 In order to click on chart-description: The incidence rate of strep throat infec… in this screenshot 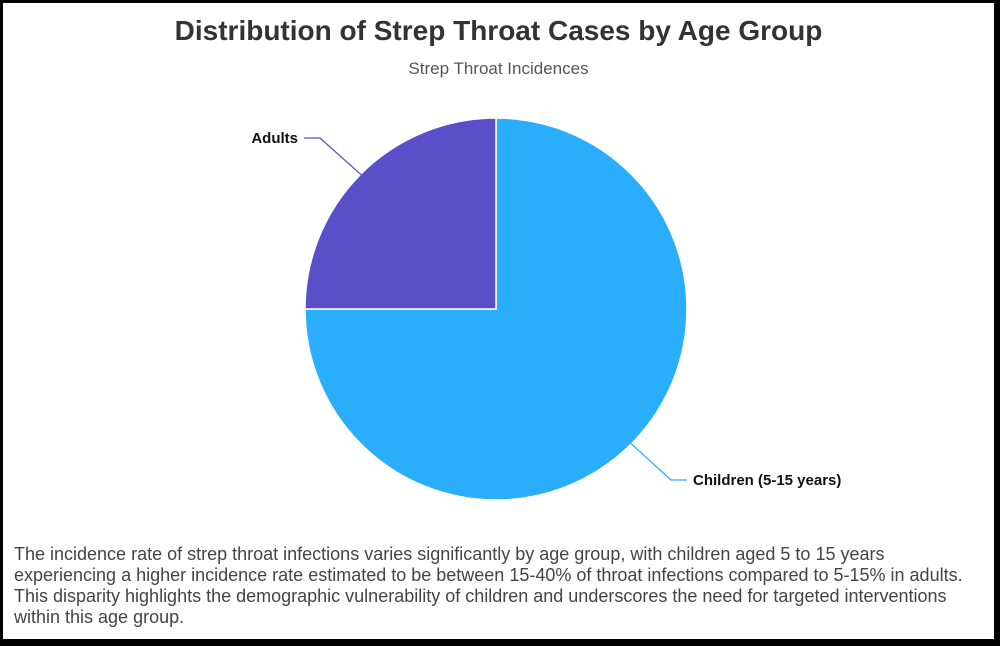, I will do `click(488, 585)`.